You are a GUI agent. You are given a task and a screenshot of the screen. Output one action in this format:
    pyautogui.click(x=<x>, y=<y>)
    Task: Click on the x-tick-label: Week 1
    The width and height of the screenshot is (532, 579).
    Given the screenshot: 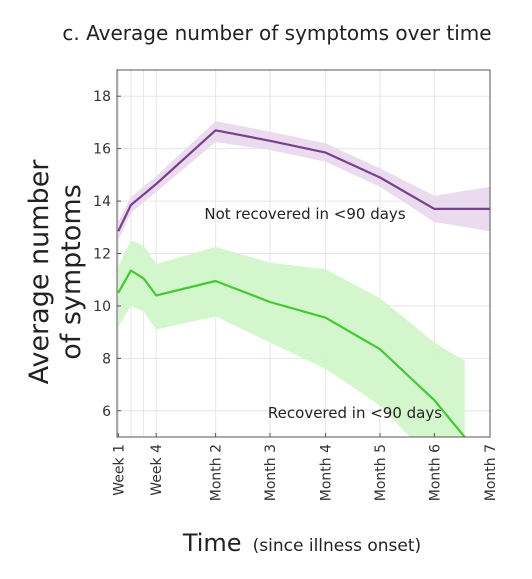 What is the action you would take?
    pyautogui.click(x=119, y=470)
    